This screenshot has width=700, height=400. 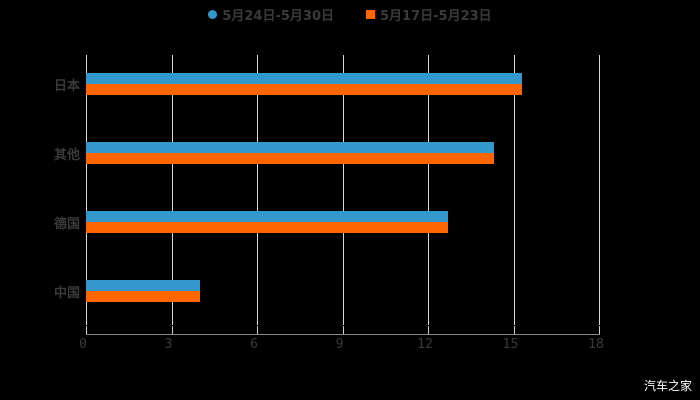 I want to click on legend-label: 5月17日-5月23日, so click(x=436, y=16).